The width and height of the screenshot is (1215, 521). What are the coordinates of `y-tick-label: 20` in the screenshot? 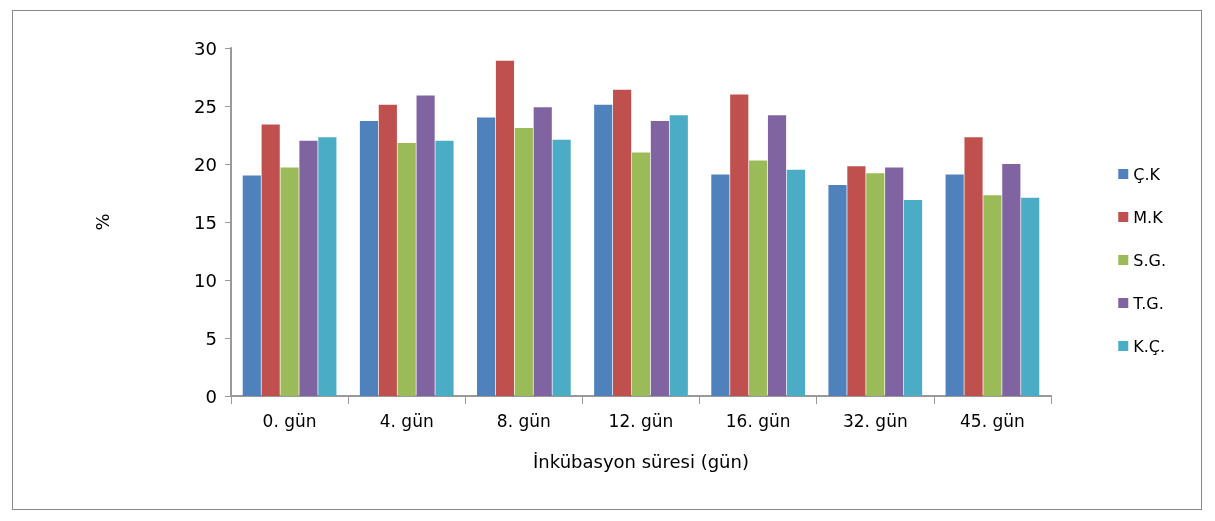 It's located at (205, 164).